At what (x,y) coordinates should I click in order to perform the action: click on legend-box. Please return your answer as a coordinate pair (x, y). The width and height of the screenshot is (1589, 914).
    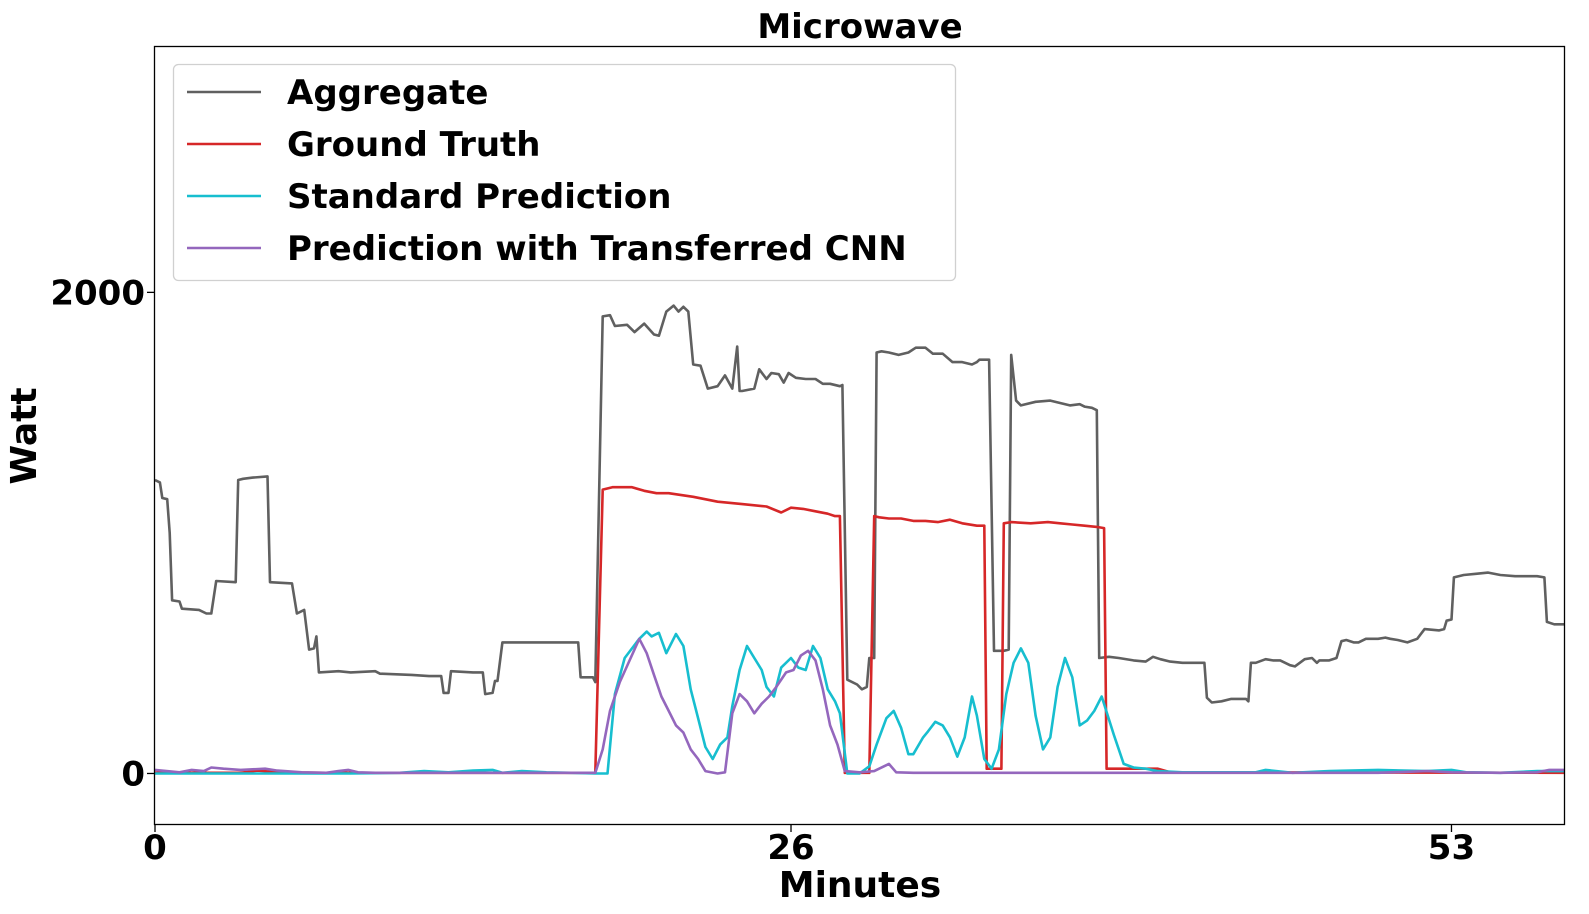
    Looking at the image, I should click on (564, 172).